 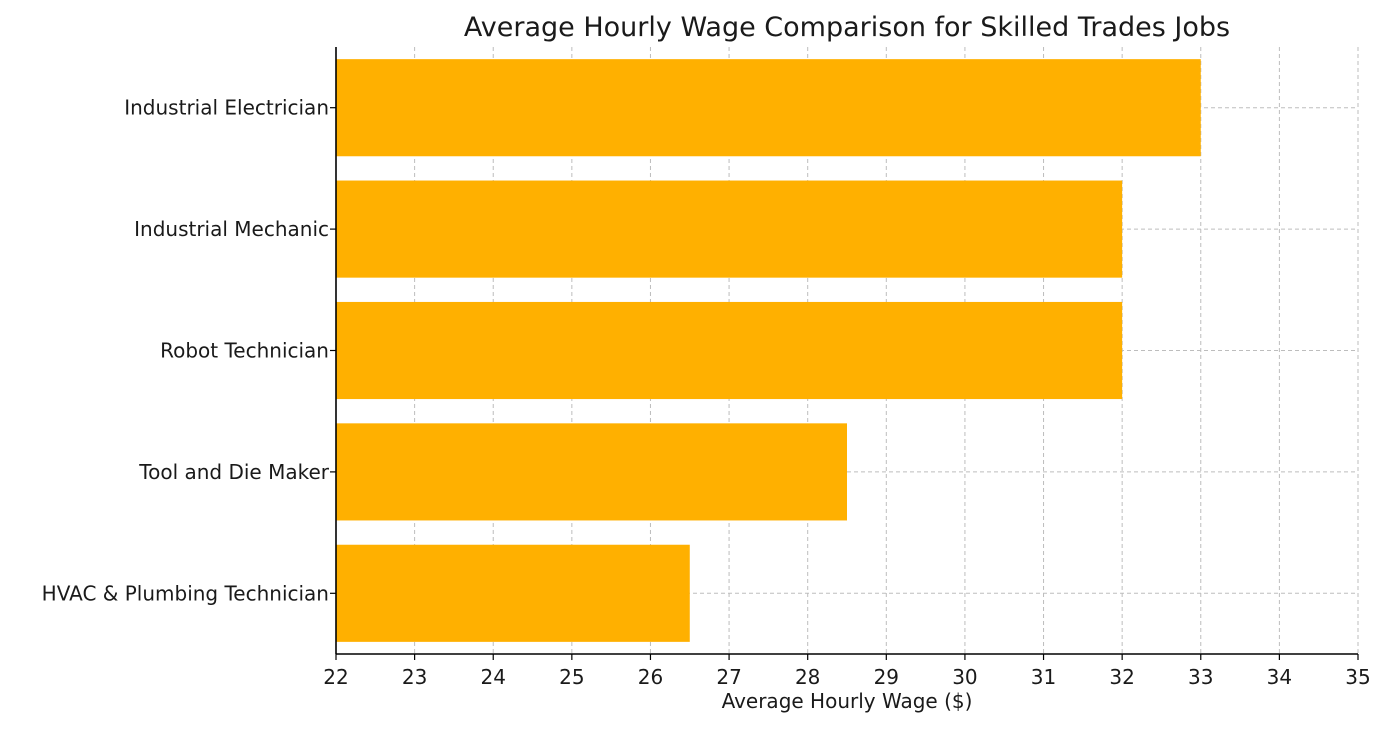 I want to click on x-tick-label: 34, so click(x=1279, y=677).